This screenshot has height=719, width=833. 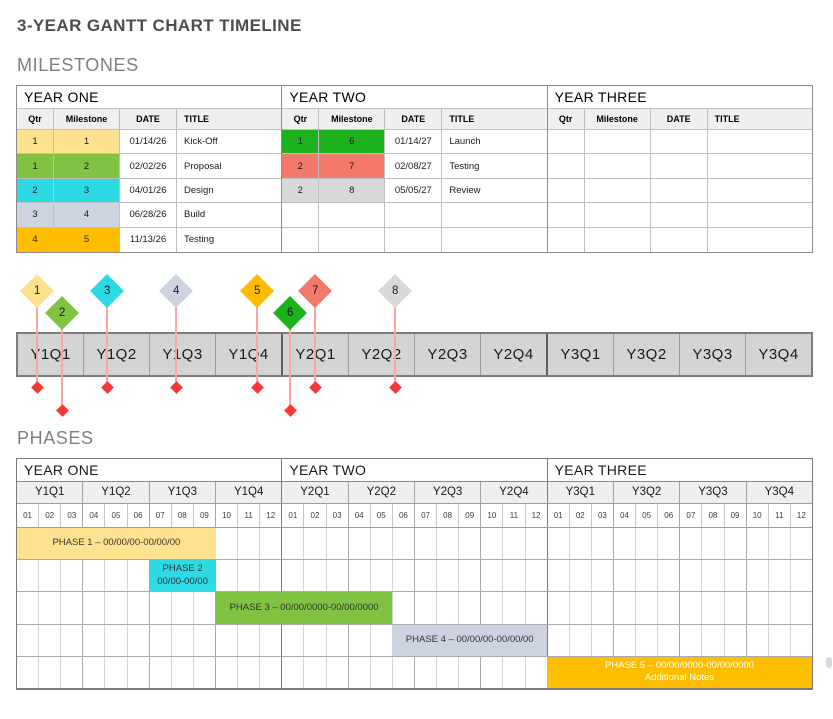 What do you see at coordinates (176, 291) in the screenshot?
I see `milestone-marker-diamond-4: 4` at bounding box center [176, 291].